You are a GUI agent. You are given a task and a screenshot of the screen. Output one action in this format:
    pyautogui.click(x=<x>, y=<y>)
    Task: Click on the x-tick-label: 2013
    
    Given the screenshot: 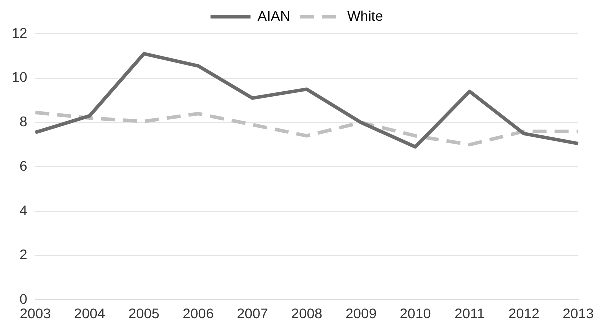 What is the action you would take?
    pyautogui.click(x=578, y=313)
    